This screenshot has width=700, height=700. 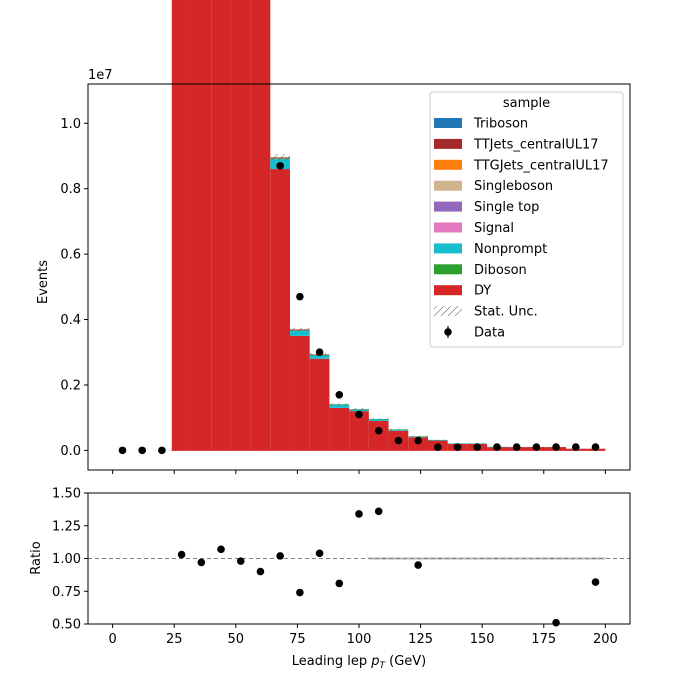 I want to click on legend-label-ttgjets-centralul17: TTGJets_centralUL17, so click(x=541, y=165).